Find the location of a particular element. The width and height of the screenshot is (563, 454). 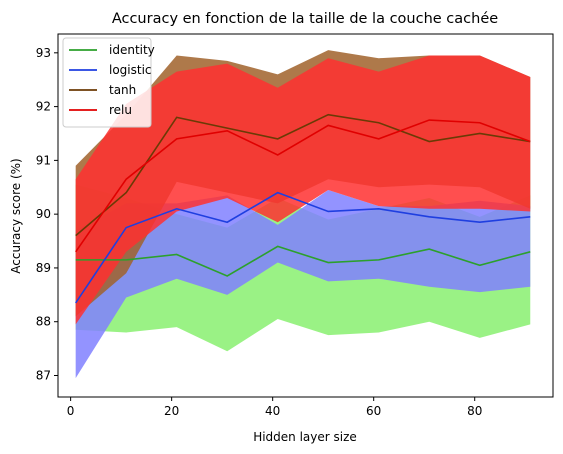

x-tick-label: 0 is located at coordinates (71, 411).